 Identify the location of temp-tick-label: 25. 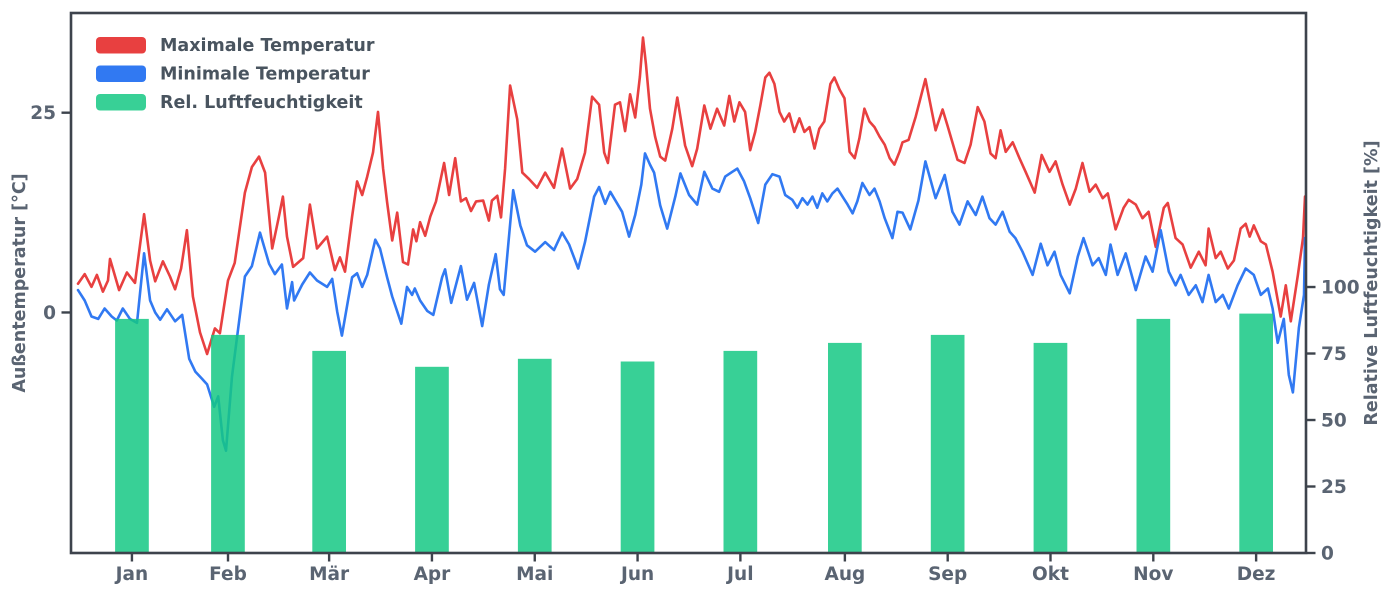
(43, 113).